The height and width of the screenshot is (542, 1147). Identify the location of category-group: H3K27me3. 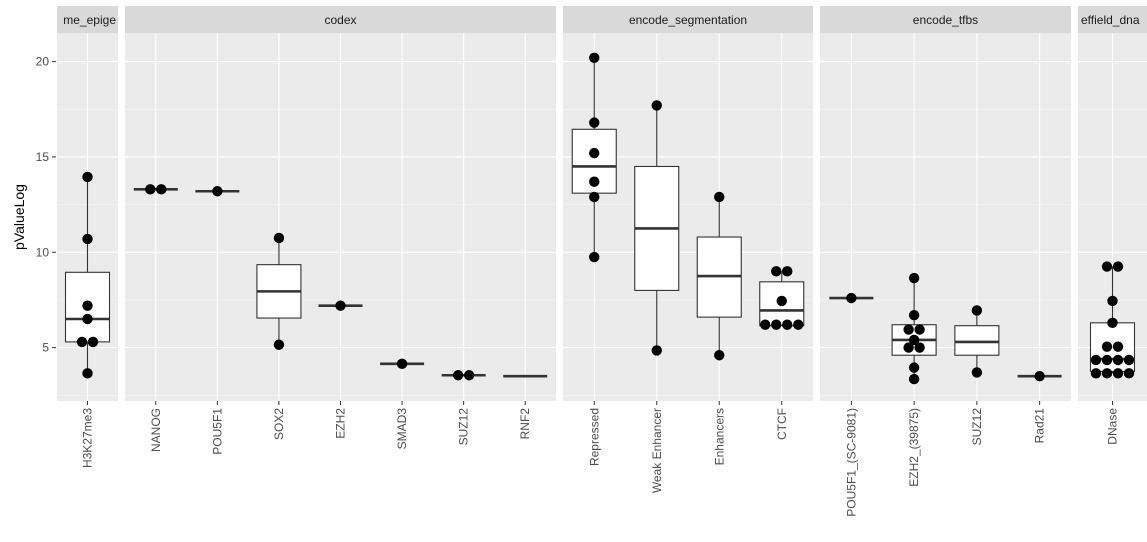
(87, 319).